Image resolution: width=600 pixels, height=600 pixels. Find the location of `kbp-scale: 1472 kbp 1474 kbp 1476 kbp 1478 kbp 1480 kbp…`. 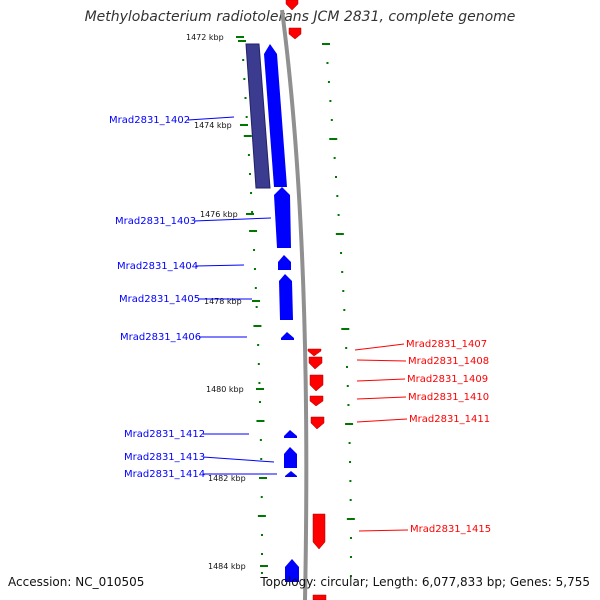

kbp-scale: 1472 kbp 1474 kbp 1476 kbp 1478 kbp 1480 kbp… is located at coordinates (227, 302).